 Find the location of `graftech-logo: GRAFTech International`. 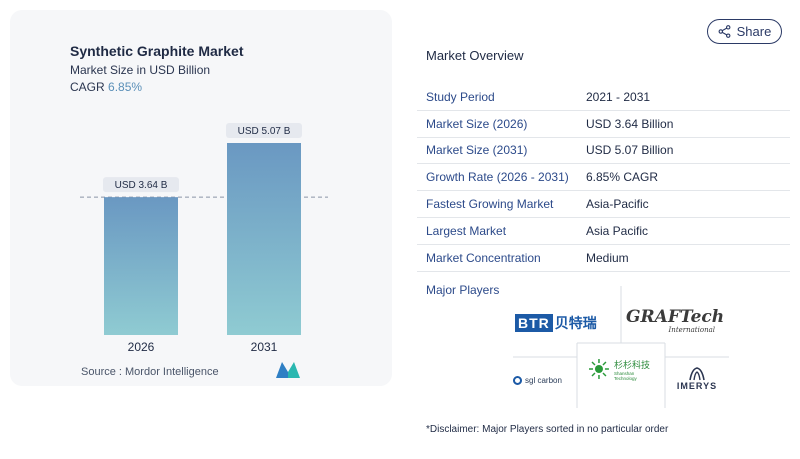

graftech-logo: GRAFTech International is located at coordinates (675, 322).